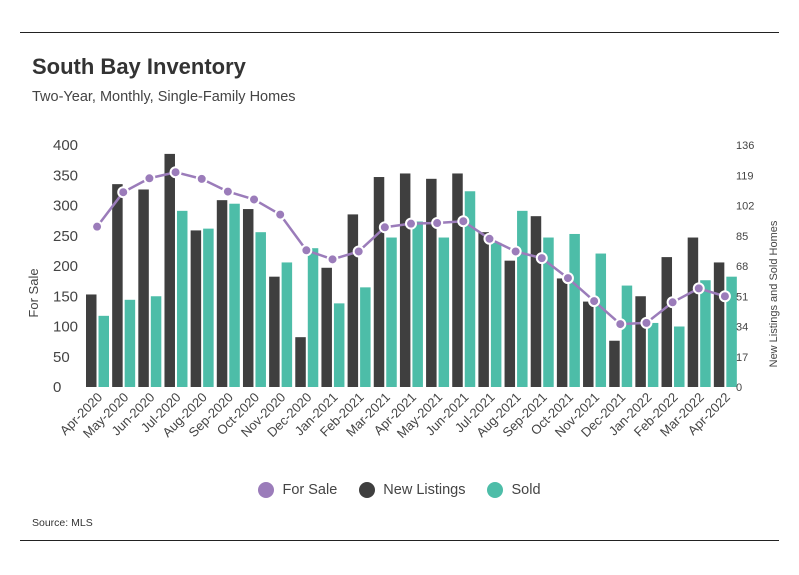 This screenshot has width=799, height=575. Describe the element at coordinates (742, 297) in the screenshot. I see `right-tick-3: 51` at that location.